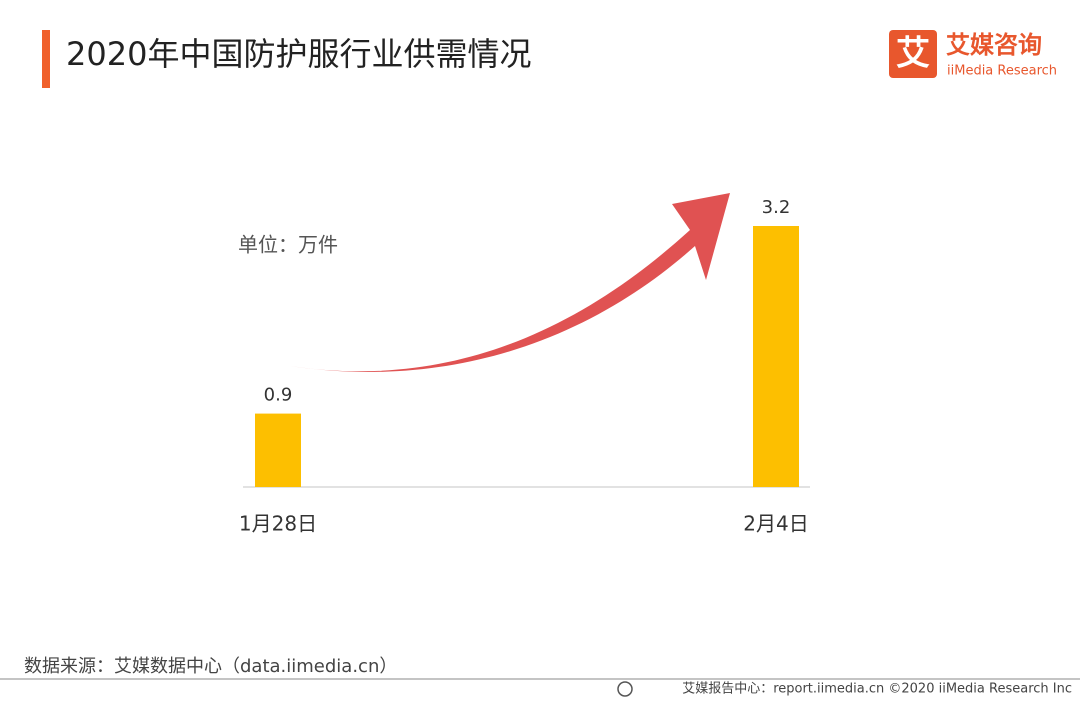 This screenshot has width=1080, height=702. Describe the element at coordinates (210, 666) in the screenshot. I see `source: 数据来源：艾媒数据中心（data.iimedia.cn）` at that location.